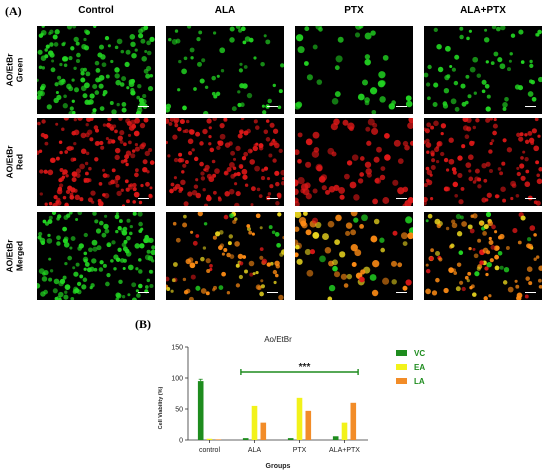 The height and width of the screenshot is (472, 550). I want to click on x-tick-label: ALA+PTX, so click(344, 450).